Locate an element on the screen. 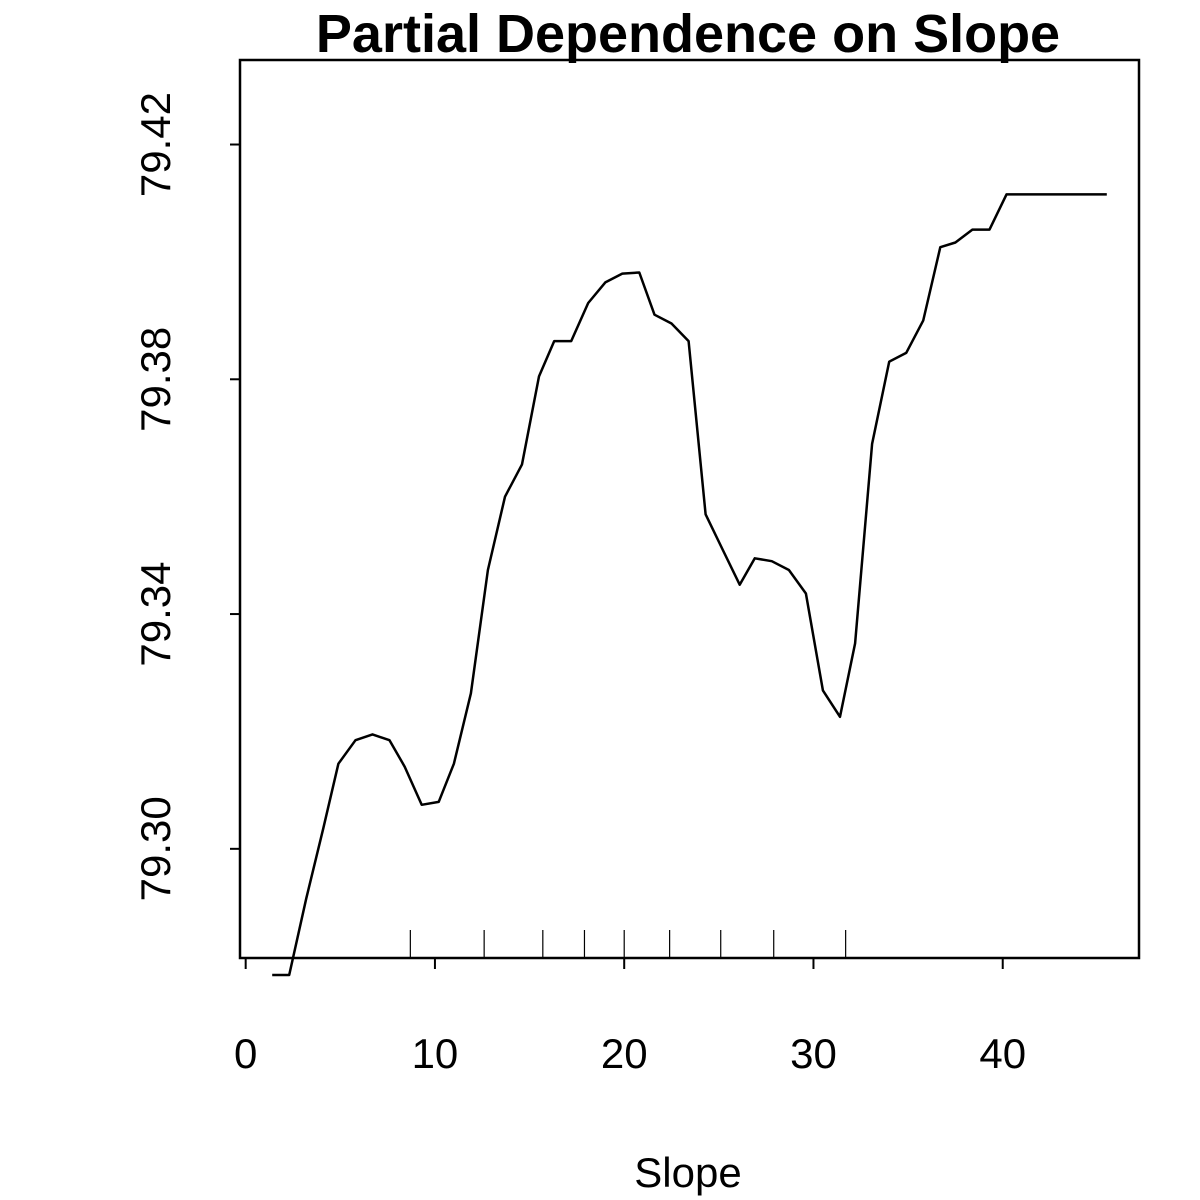 The image size is (1200, 1200). x-tick-label: 40 is located at coordinates (1002, 1053).